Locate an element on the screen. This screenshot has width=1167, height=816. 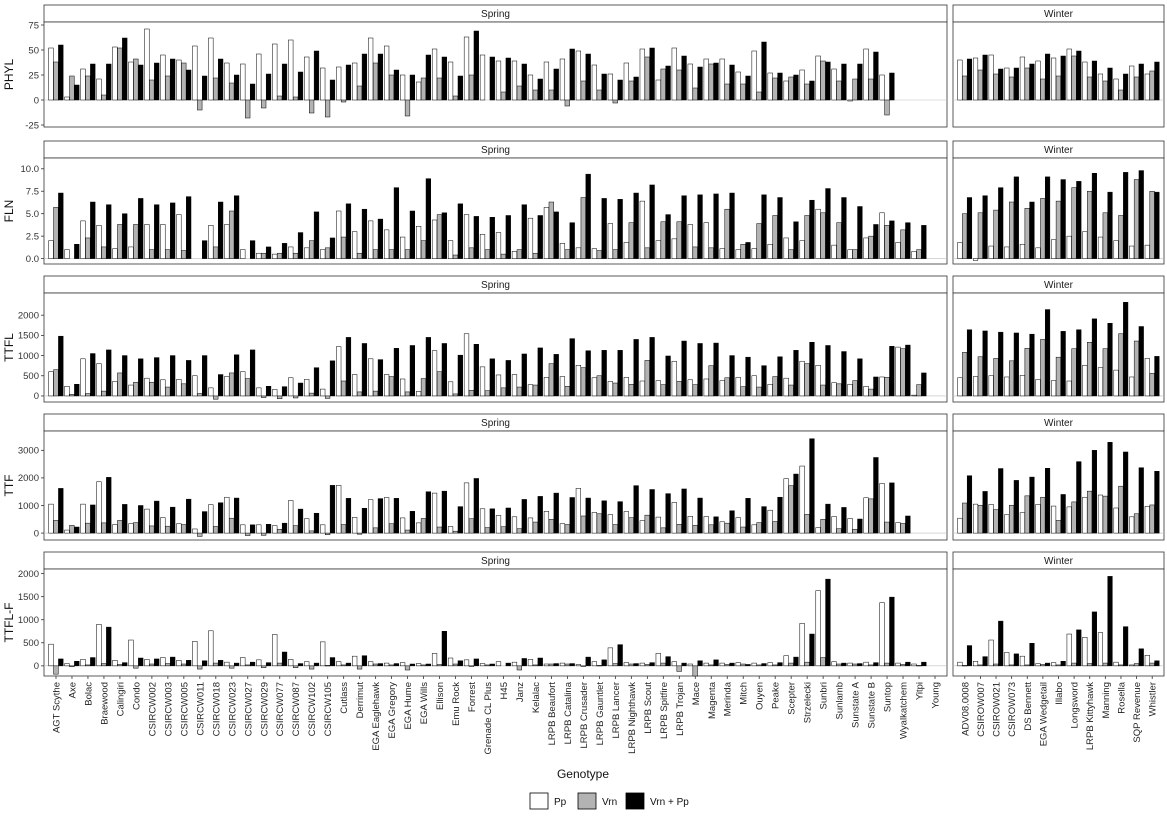
y-tick-label: 3000 is located at coordinates (28, 451).